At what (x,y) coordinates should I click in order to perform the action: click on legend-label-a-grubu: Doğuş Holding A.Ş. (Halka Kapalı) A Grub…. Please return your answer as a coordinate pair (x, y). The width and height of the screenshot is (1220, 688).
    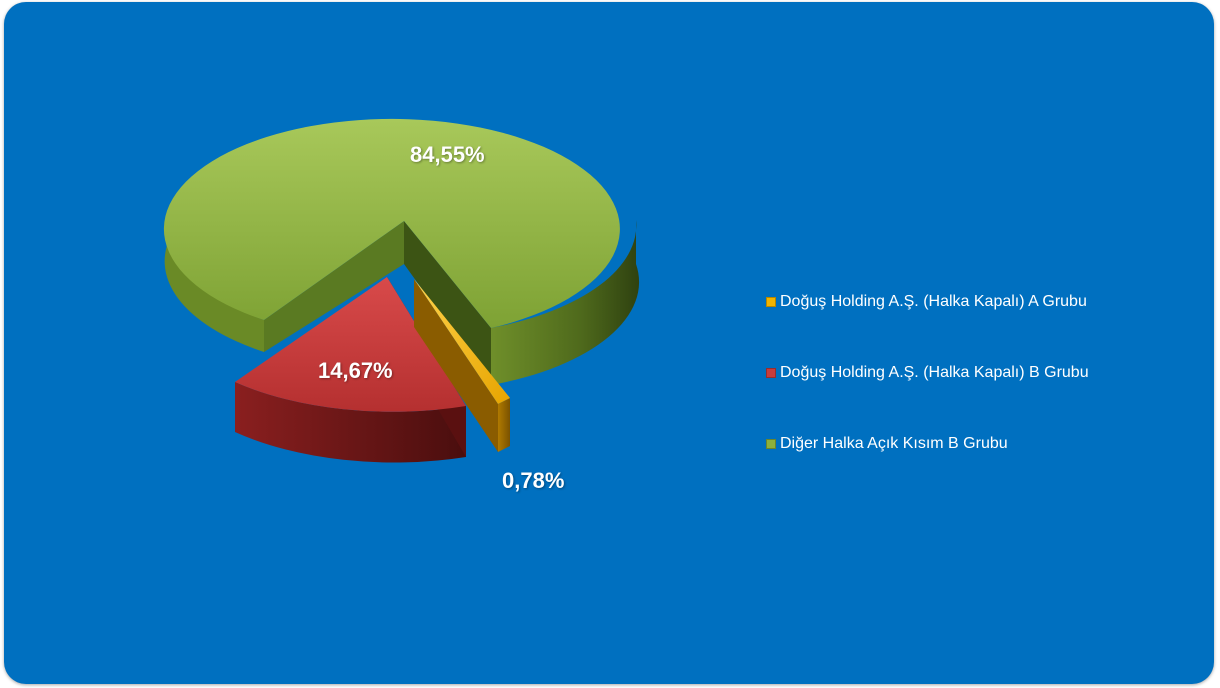
    Looking at the image, I should click on (933, 301).